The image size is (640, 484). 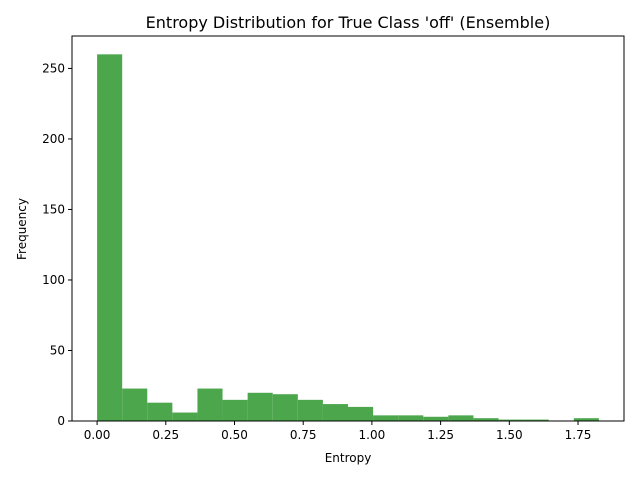 I want to click on x-tick-label: 0.00, so click(x=97, y=435).